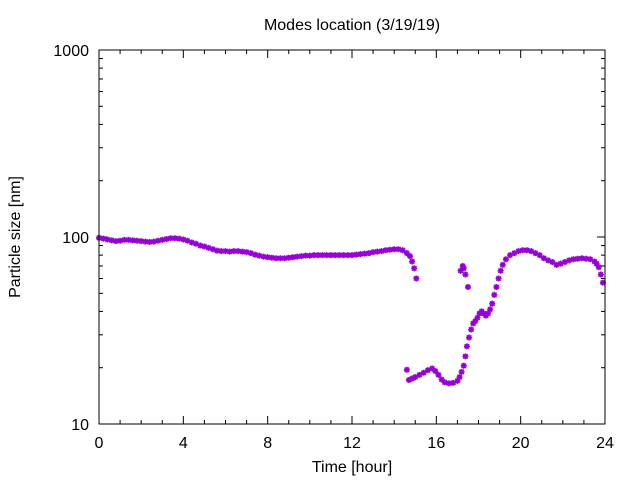  What do you see at coordinates (75, 238) in the screenshot?
I see `y-tick-label: 100` at bounding box center [75, 238].